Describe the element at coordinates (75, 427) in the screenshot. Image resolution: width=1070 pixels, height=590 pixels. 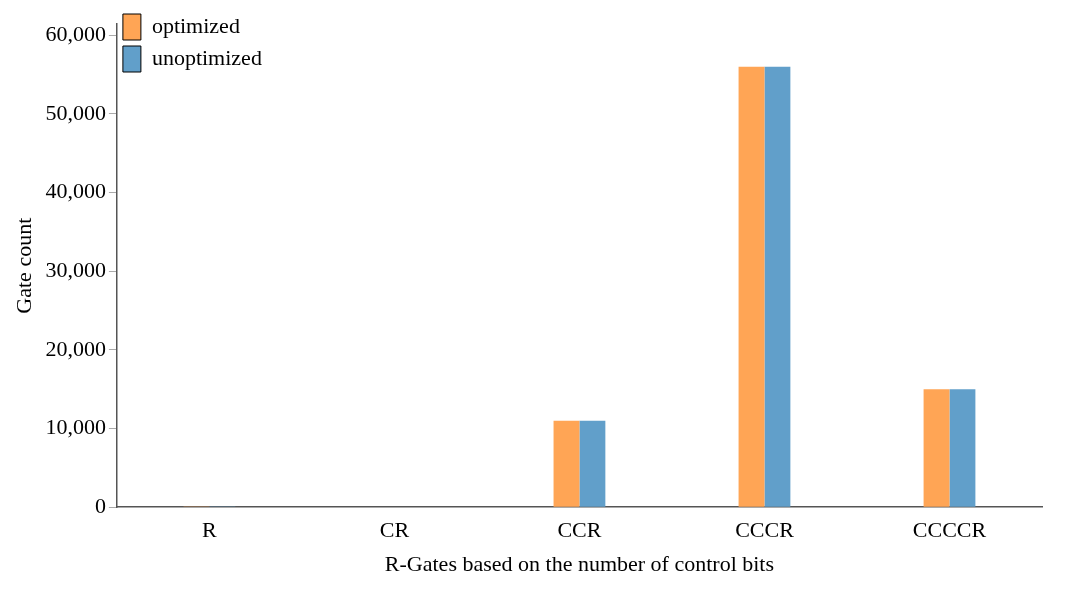
I see `y-tick-label: 10,000` at that location.